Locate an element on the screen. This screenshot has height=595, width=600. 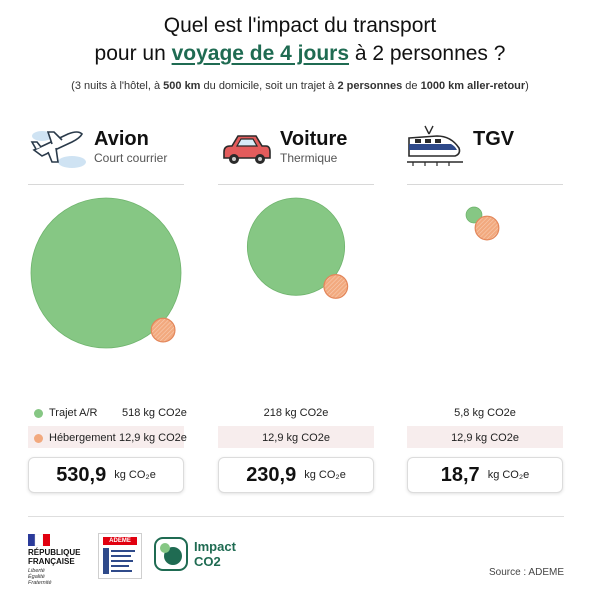
column-tgv: TGV is located at coordinates (485, 151).